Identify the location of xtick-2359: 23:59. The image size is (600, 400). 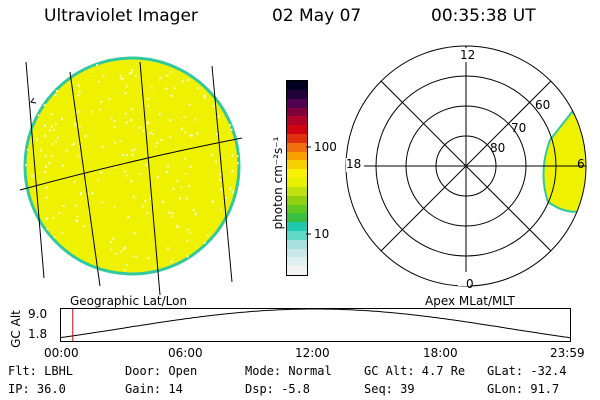
(567, 353).